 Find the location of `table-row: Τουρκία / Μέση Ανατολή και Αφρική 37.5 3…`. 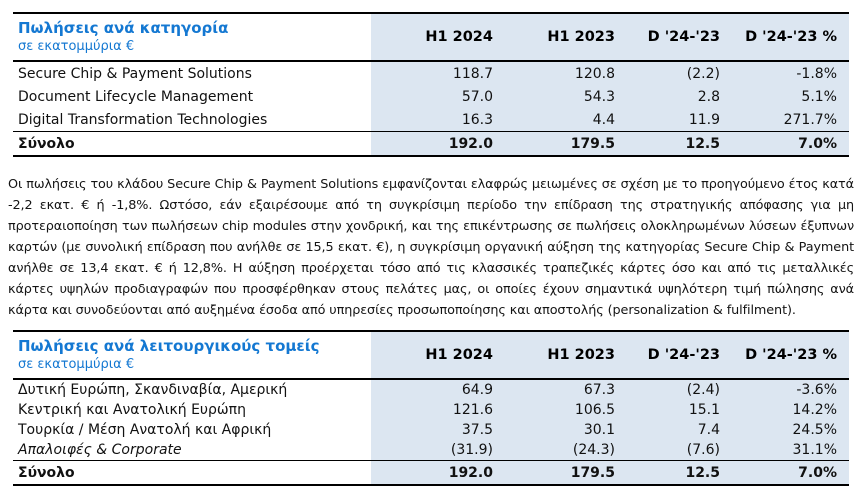

table-row: Τουρκία / Μέση Ανατολή και Αφρική 37.5 3… is located at coordinates (431, 430).